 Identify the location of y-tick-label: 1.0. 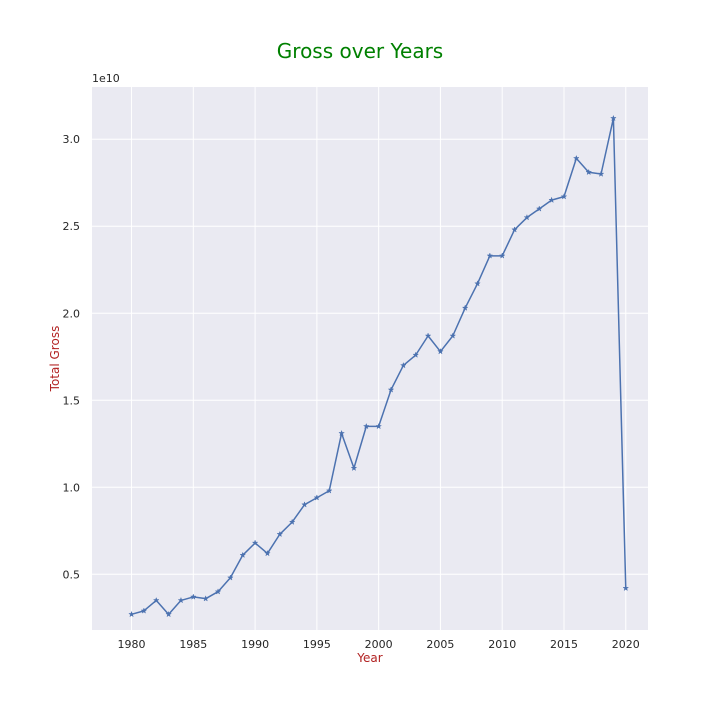
(72, 487).